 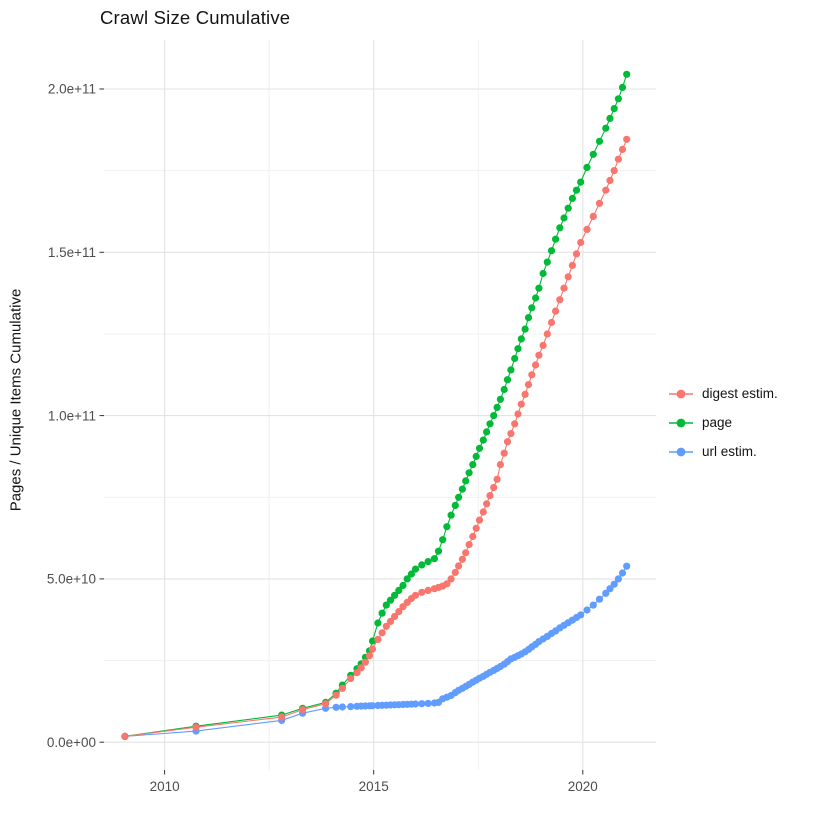 What do you see at coordinates (195, 17) in the screenshot?
I see `chart-title: Crawl Size Cumulative` at bounding box center [195, 17].